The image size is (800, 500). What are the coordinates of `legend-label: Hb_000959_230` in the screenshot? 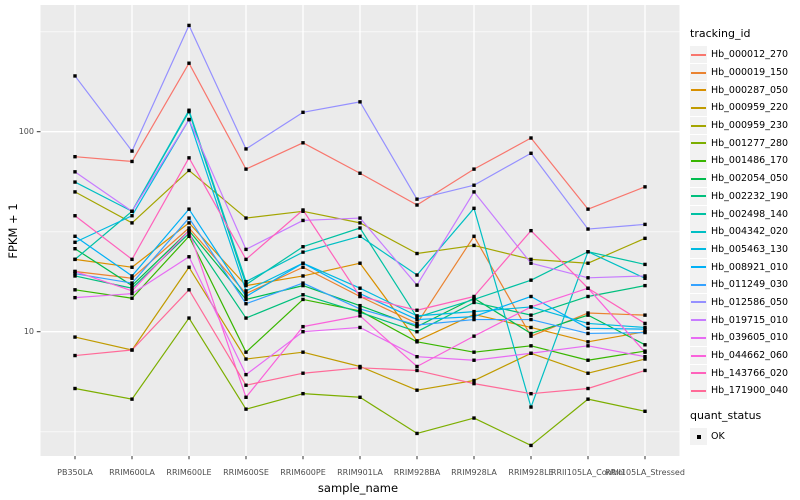 It's located at (750, 126).